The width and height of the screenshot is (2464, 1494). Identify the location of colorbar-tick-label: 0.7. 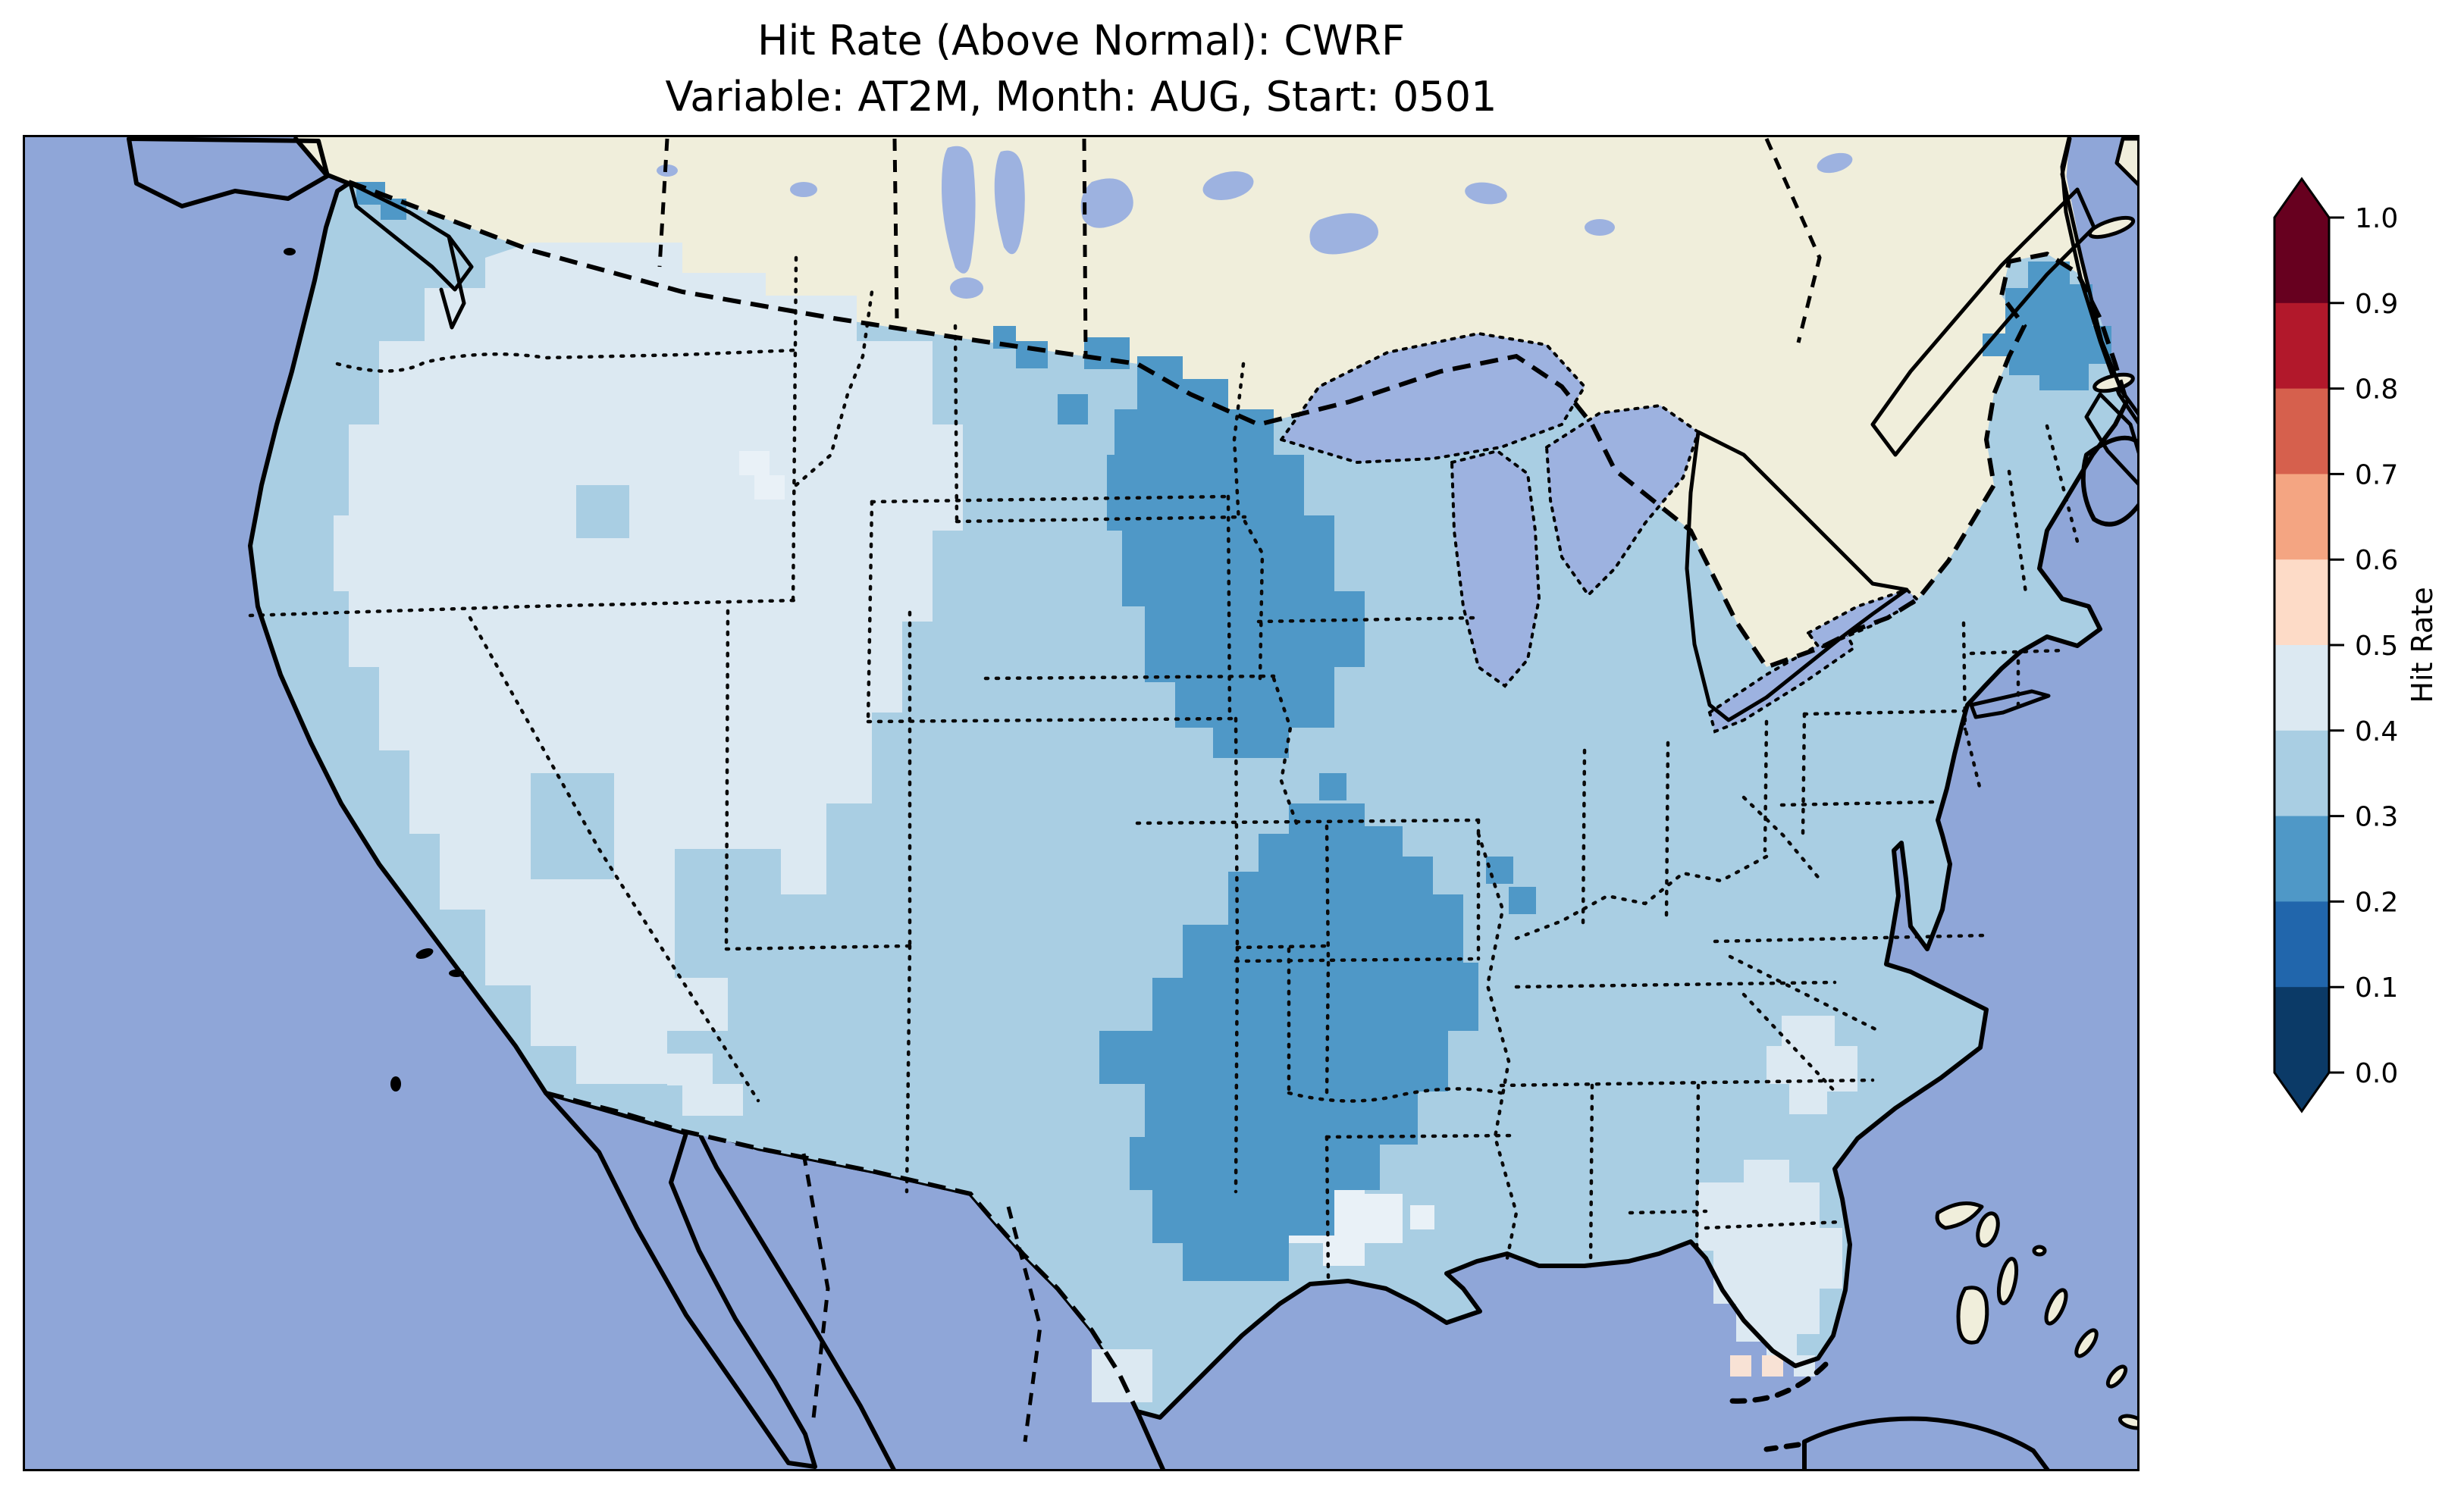
(2377, 474).